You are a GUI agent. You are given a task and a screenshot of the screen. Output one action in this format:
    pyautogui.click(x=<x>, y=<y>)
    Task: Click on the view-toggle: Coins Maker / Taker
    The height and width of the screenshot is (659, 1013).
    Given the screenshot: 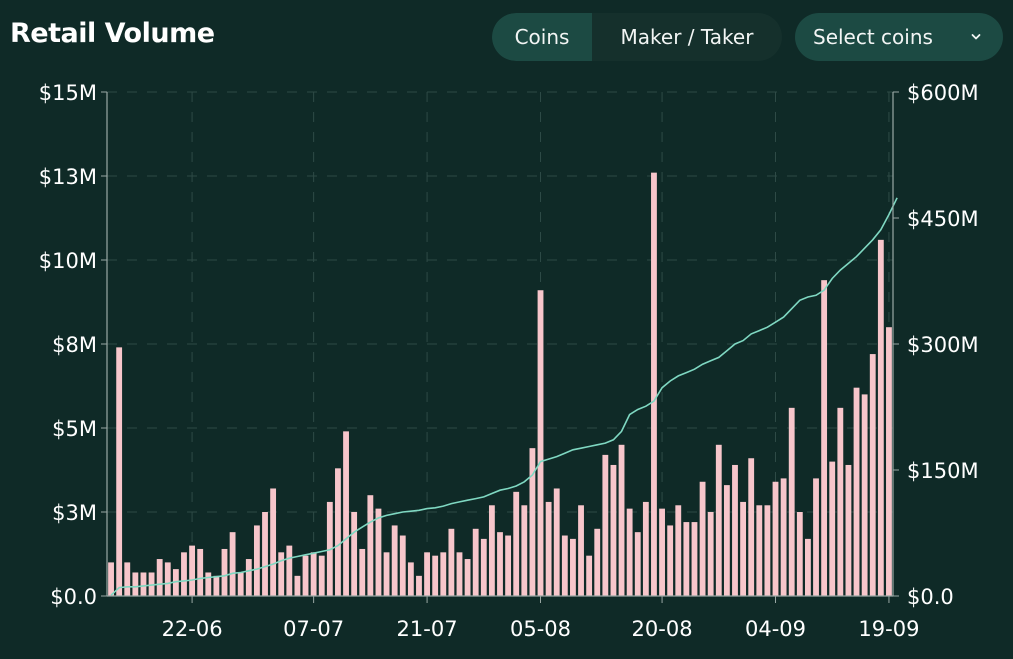 What is the action you would take?
    pyautogui.click(x=637, y=37)
    